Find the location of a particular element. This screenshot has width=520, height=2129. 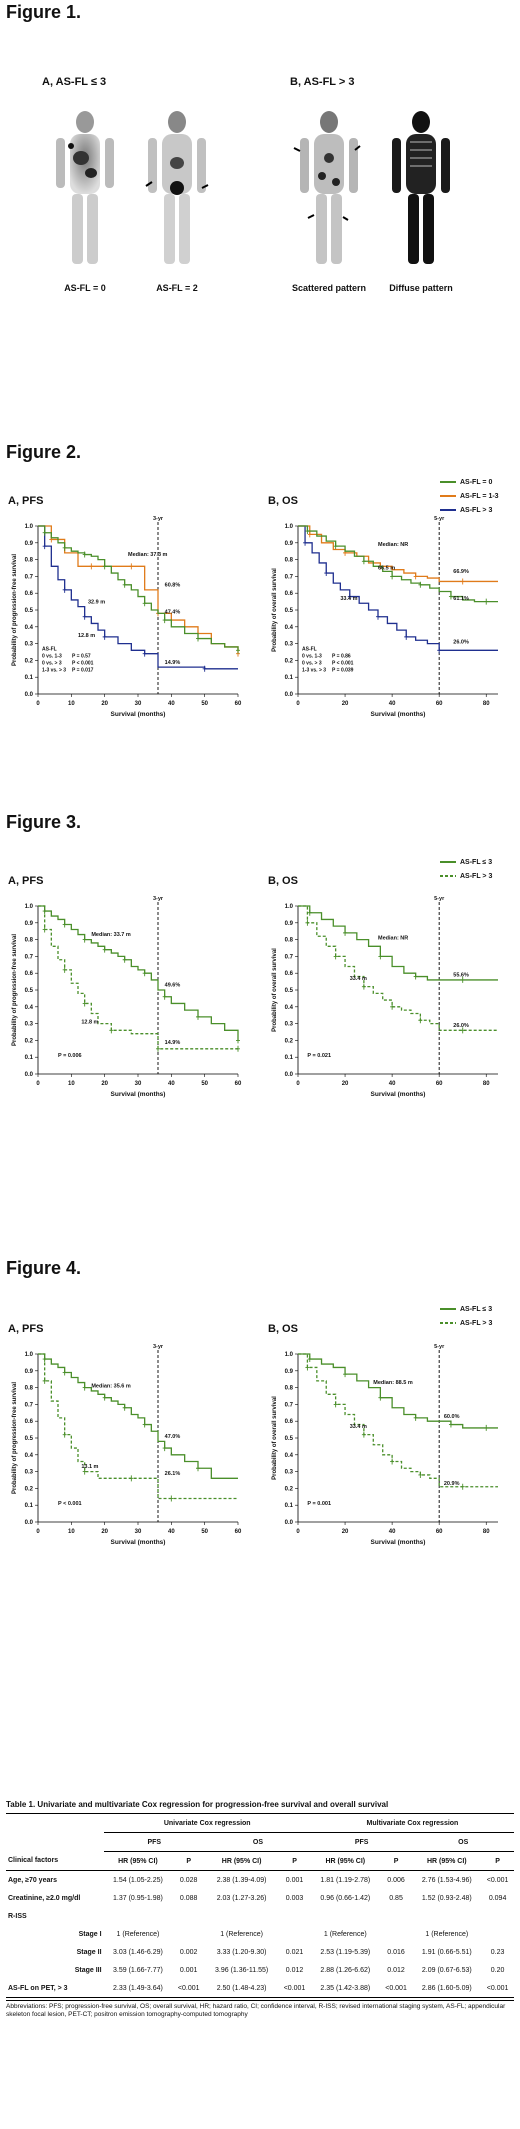

x-tick-label: 50 is located at coordinates (204, 1532).